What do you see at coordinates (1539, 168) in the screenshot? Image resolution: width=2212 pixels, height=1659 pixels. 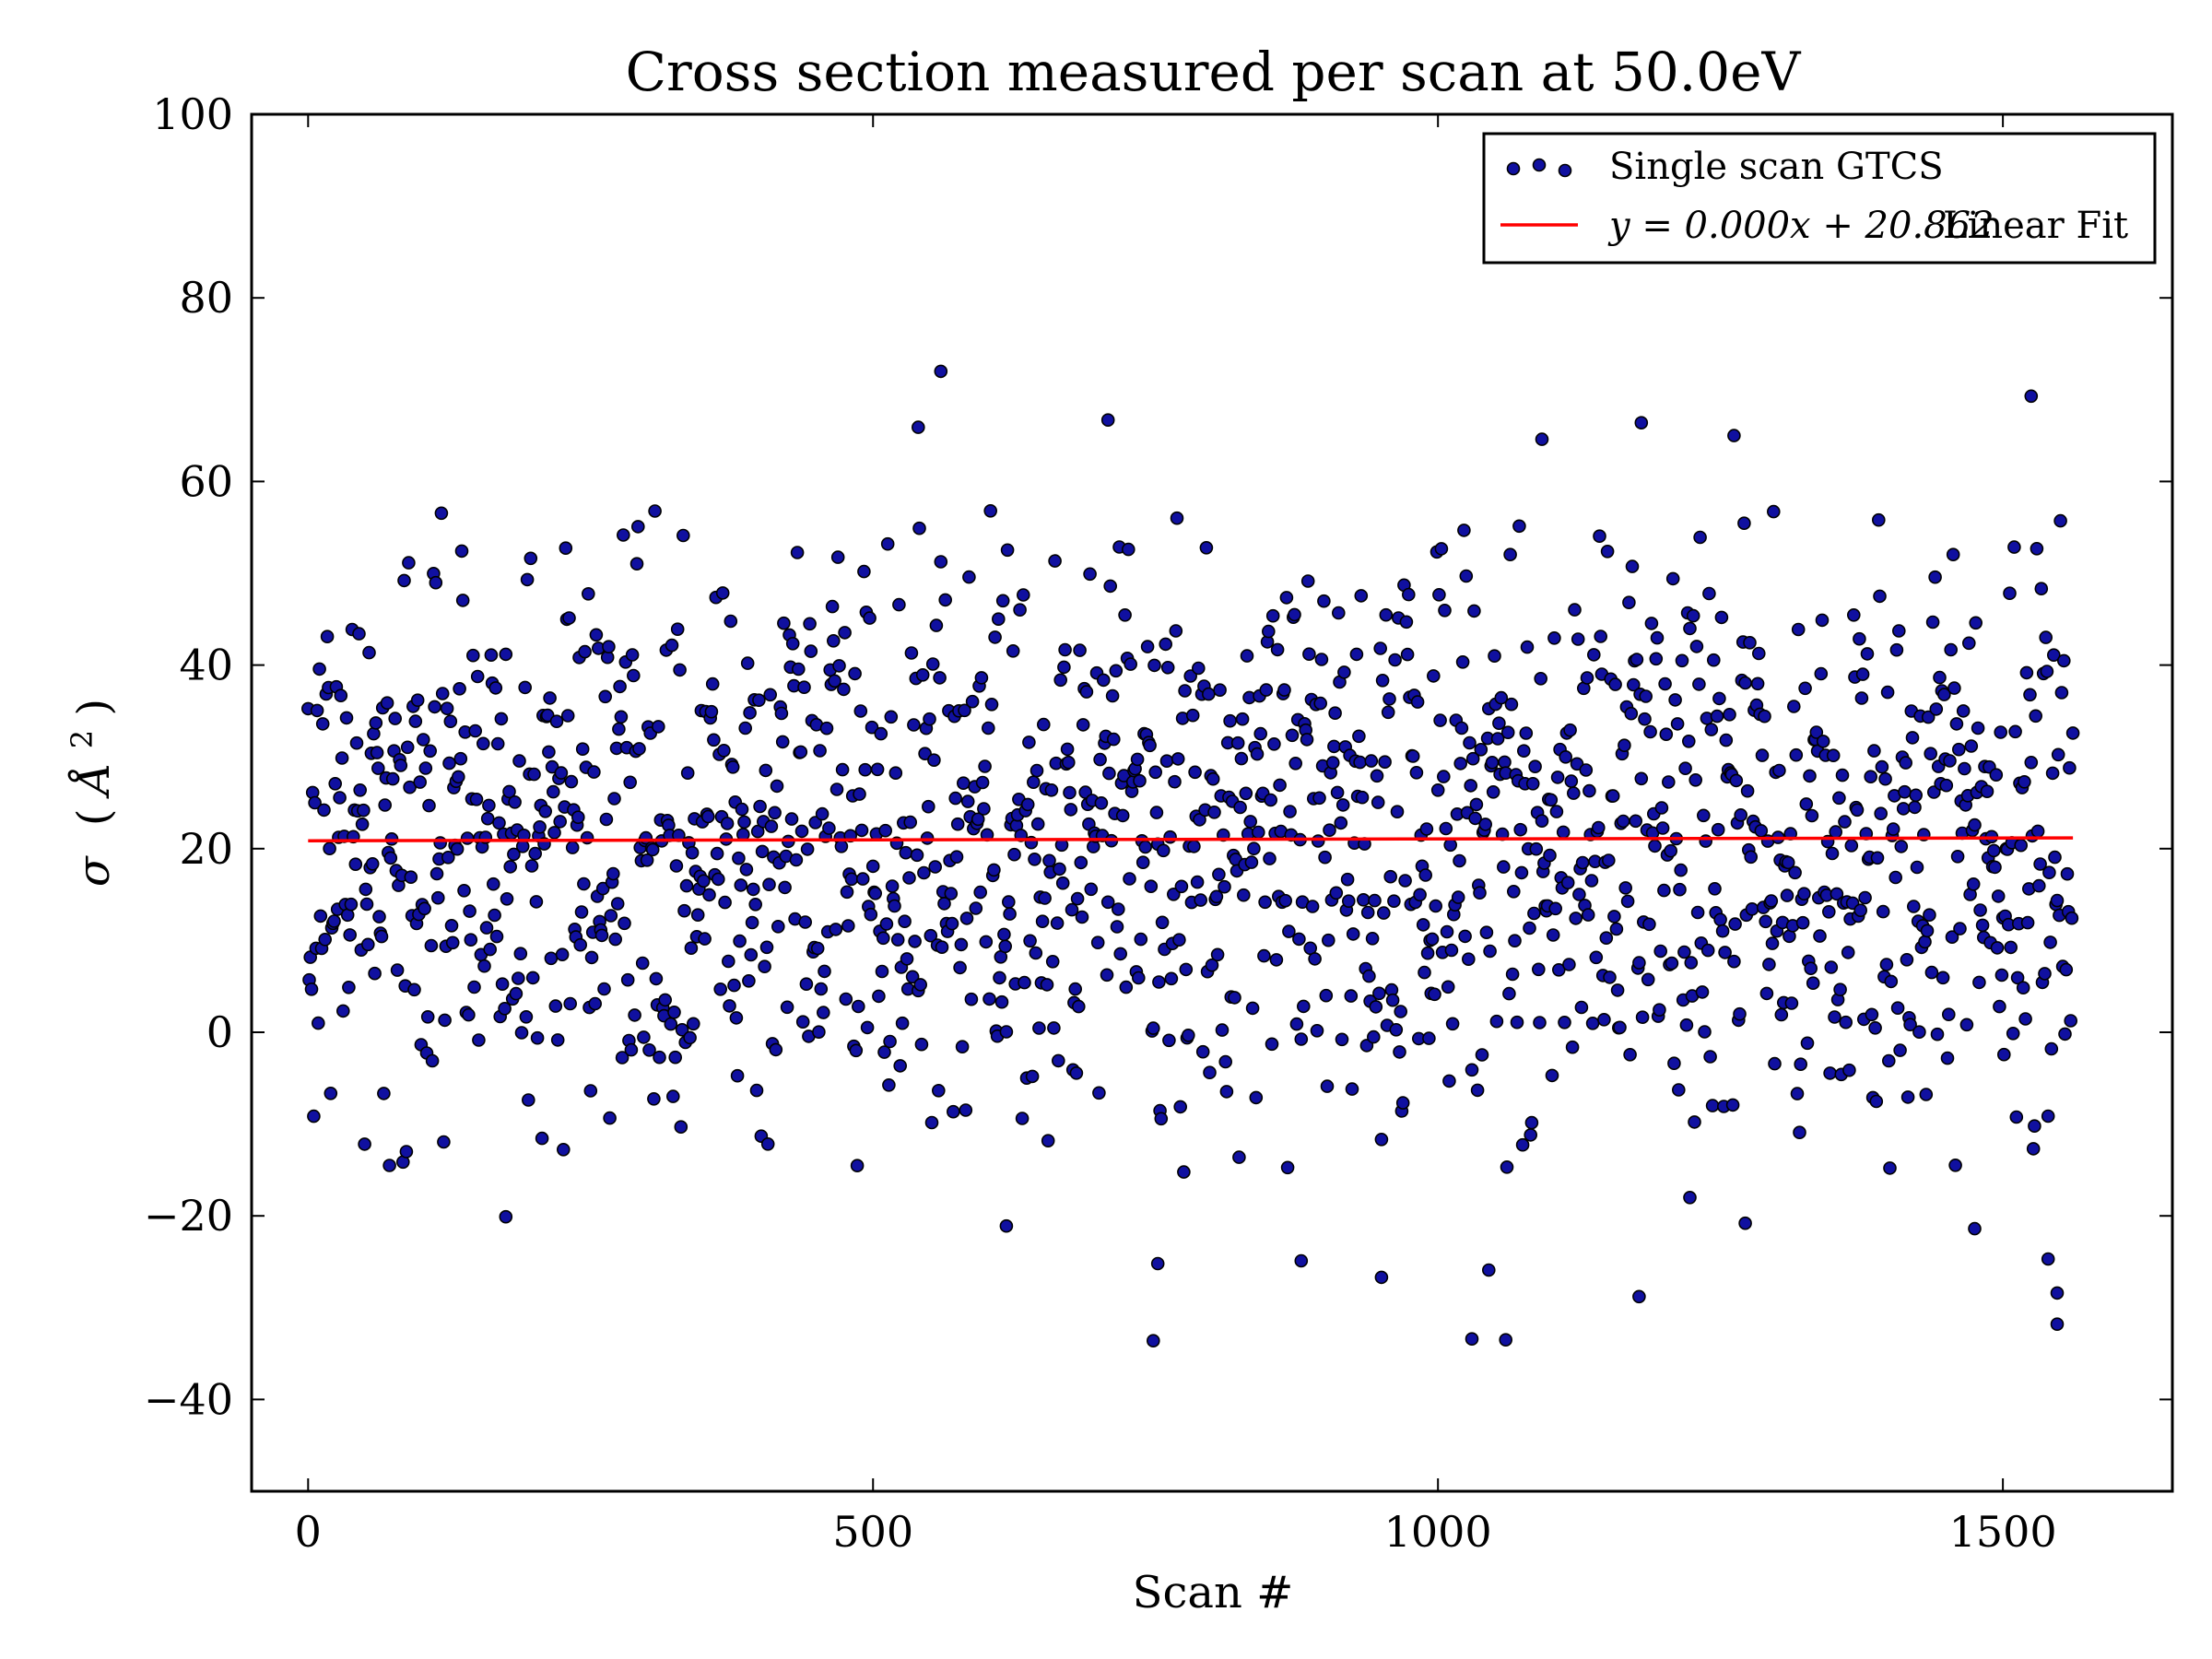 I see `legend-scatter-marker` at bounding box center [1539, 168].